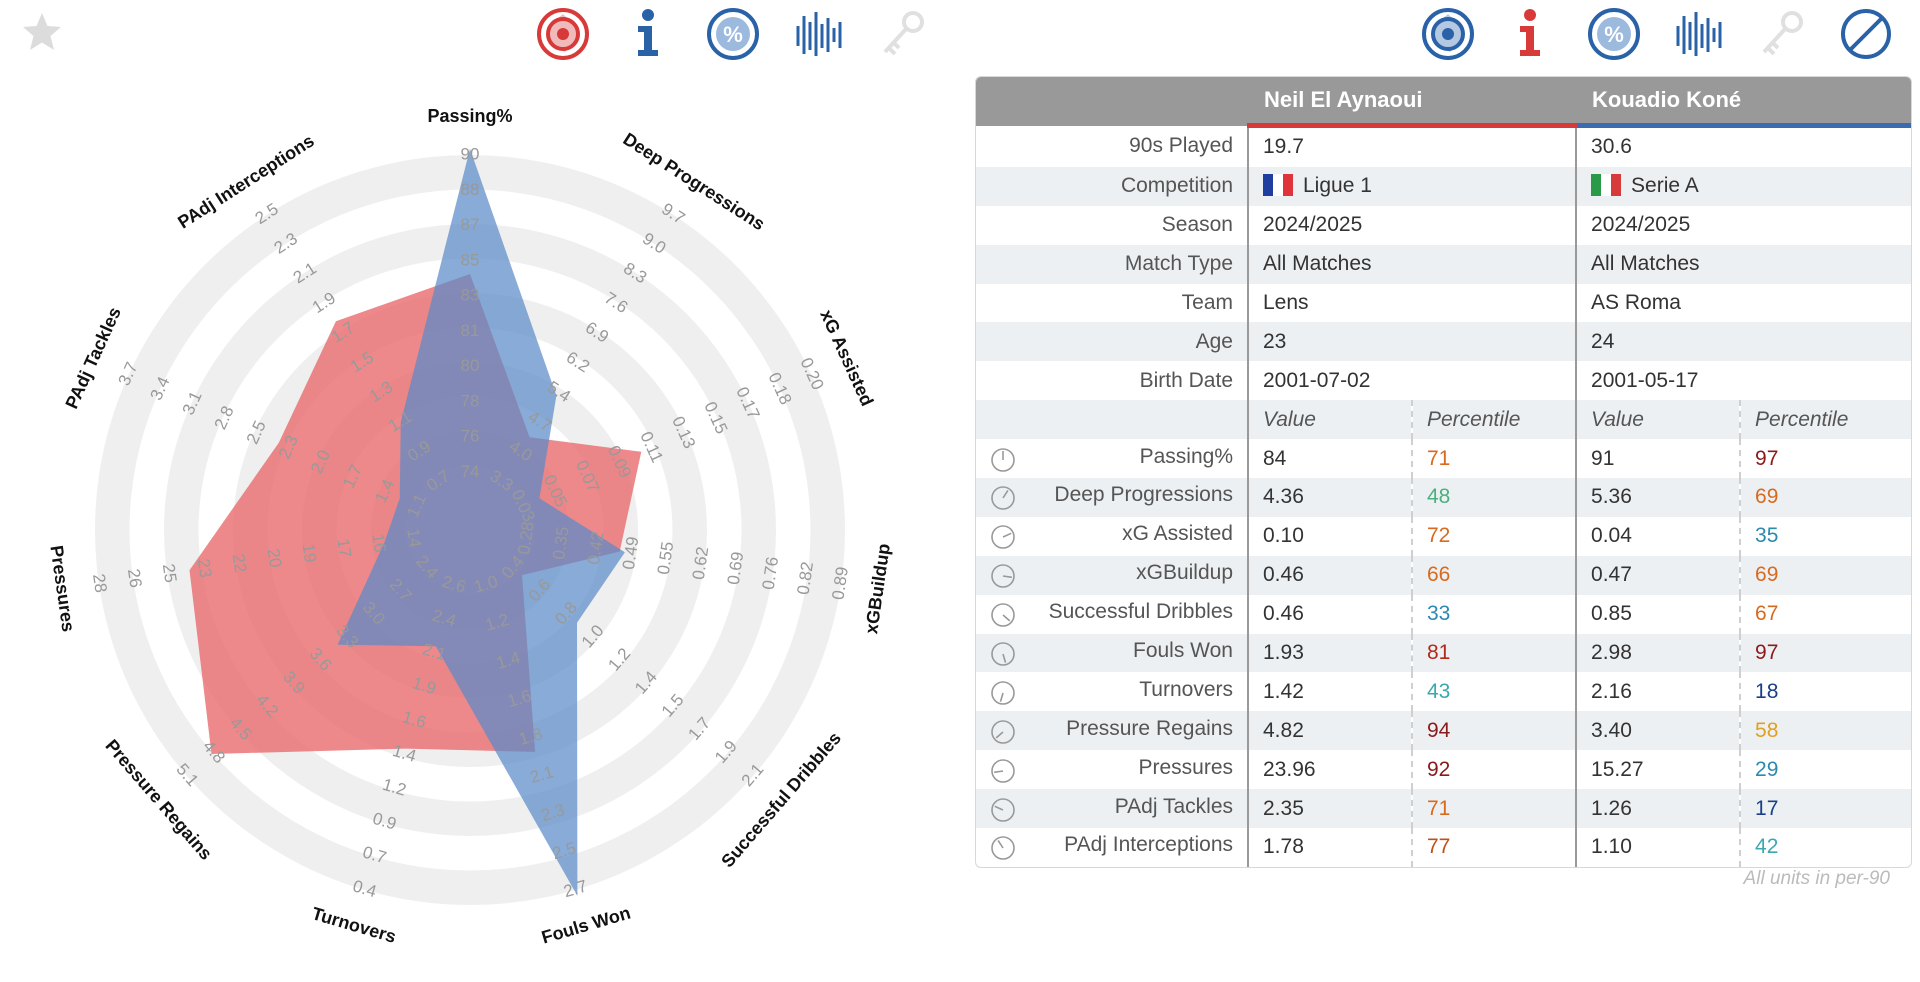 The height and width of the screenshot is (982, 1920). I want to click on info-label: Birth Date, so click(1186, 380).